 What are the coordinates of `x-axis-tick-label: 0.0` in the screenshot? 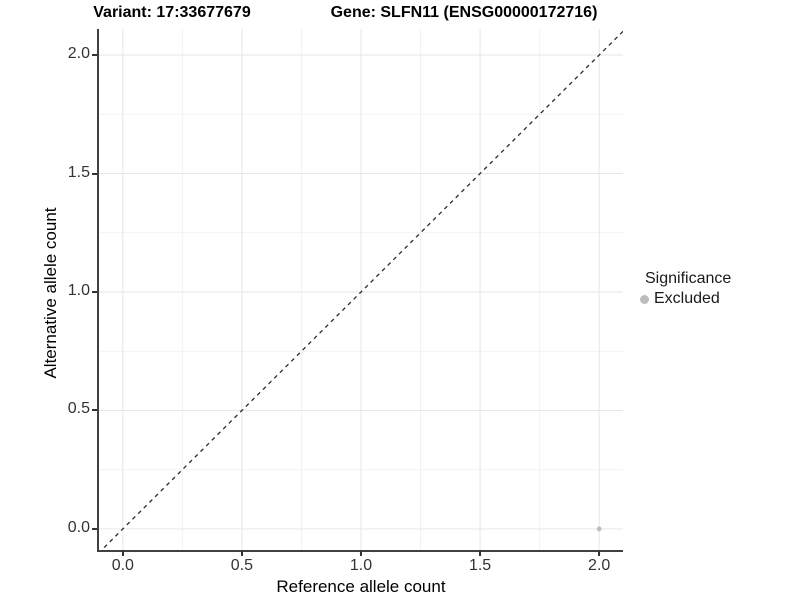 It's located at (122, 565).